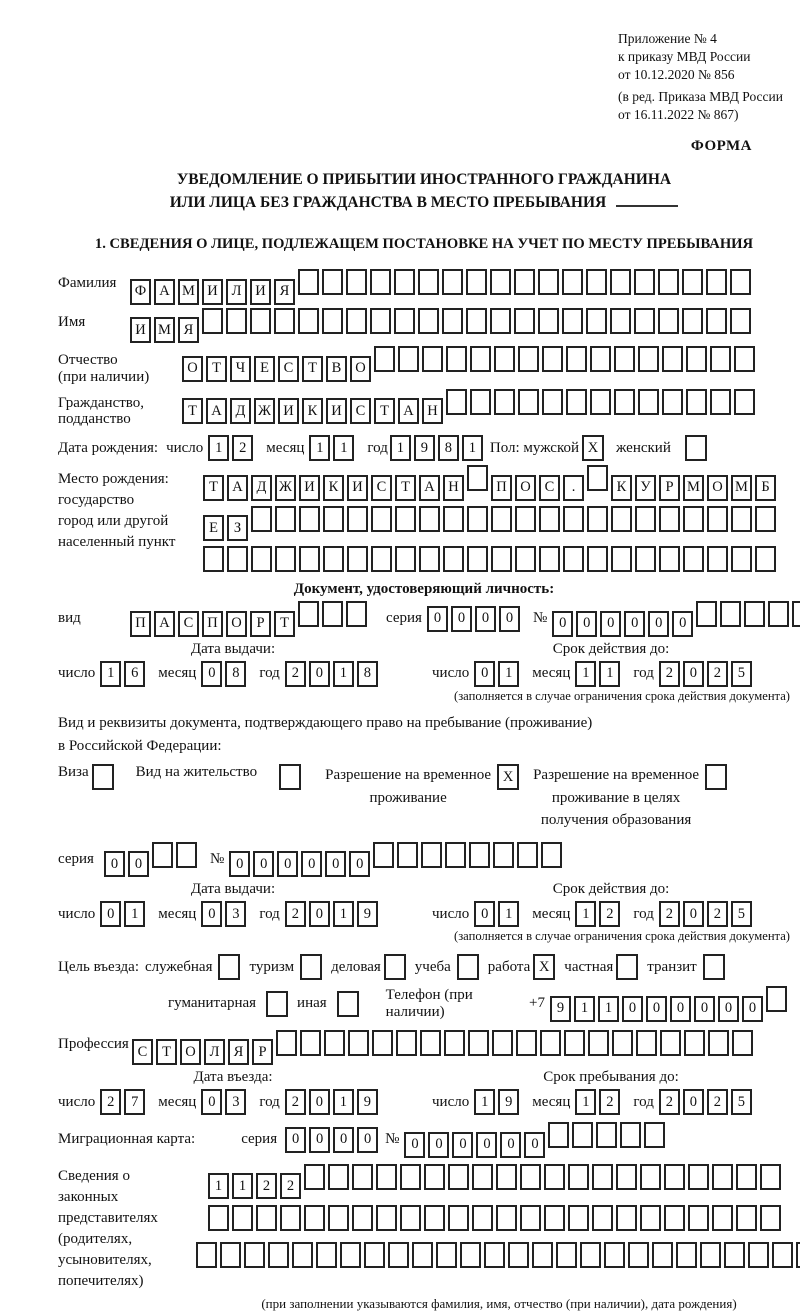 Image resolution: width=800 pixels, height=1312 pixels. Describe the element at coordinates (501, 487) in the screenshot. I see `char-cell: П` at that location.